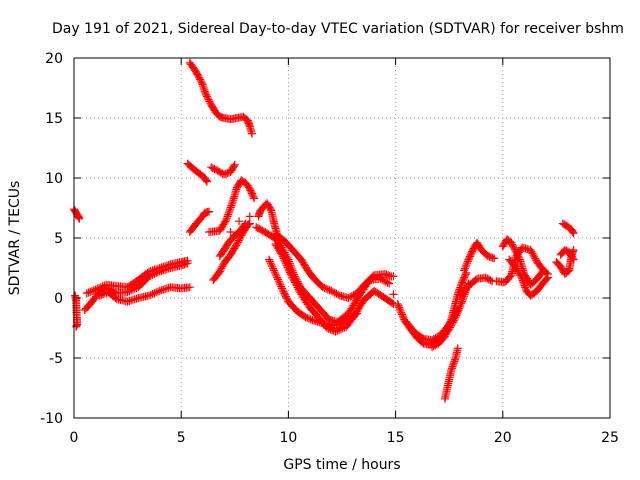 The height and width of the screenshot is (480, 640). What do you see at coordinates (15, 238) in the screenshot?
I see `y-axis-label: SDTVAR / TECUs` at bounding box center [15, 238].